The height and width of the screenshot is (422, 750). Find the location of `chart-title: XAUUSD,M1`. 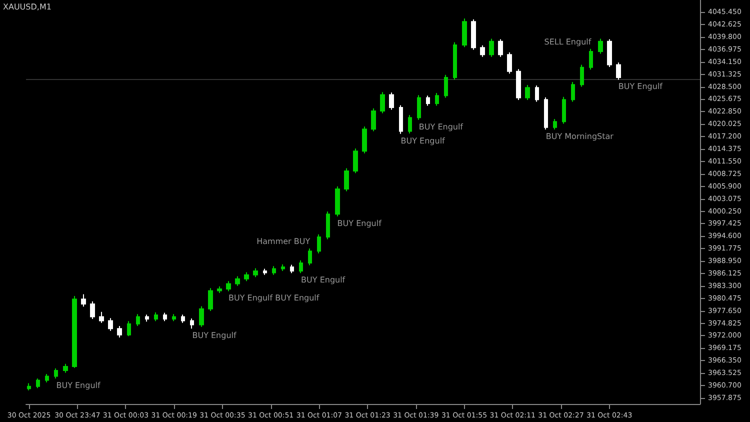

chart-title: XAUUSD,M1 is located at coordinates (27, 7).